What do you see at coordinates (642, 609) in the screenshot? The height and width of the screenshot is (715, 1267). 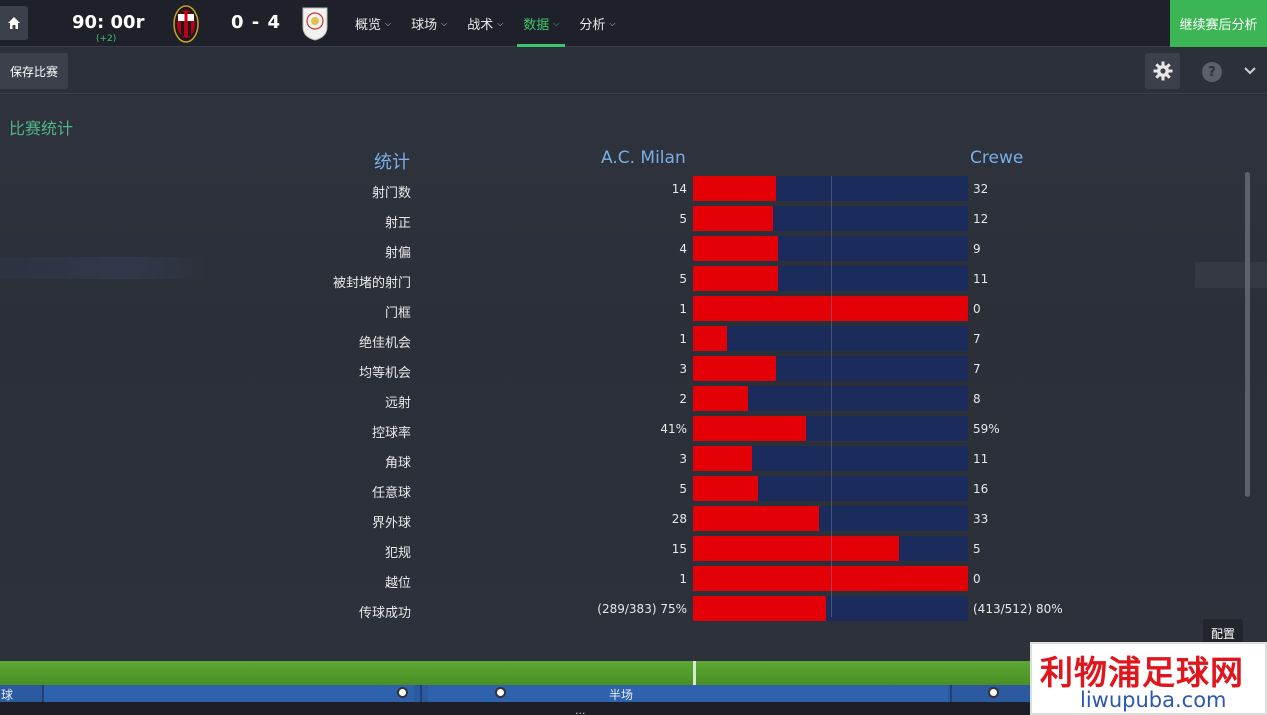 I see `stat-home-value: (289/383) 75%` at bounding box center [642, 609].